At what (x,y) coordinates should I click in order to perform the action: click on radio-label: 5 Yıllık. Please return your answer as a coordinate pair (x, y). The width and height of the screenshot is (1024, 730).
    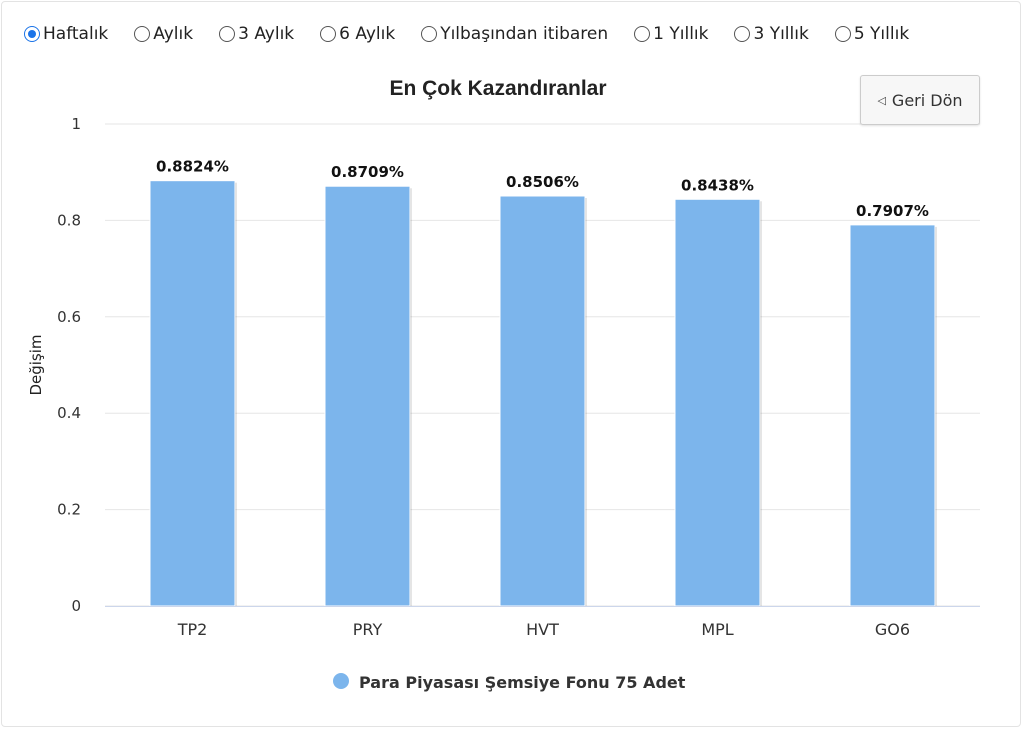
    Looking at the image, I should click on (881, 34).